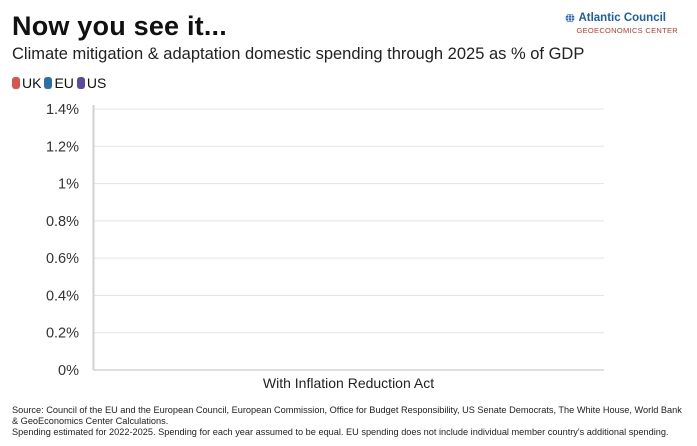  What do you see at coordinates (96, 83) in the screenshot?
I see `legend-label-us: US` at bounding box center [96, 83].